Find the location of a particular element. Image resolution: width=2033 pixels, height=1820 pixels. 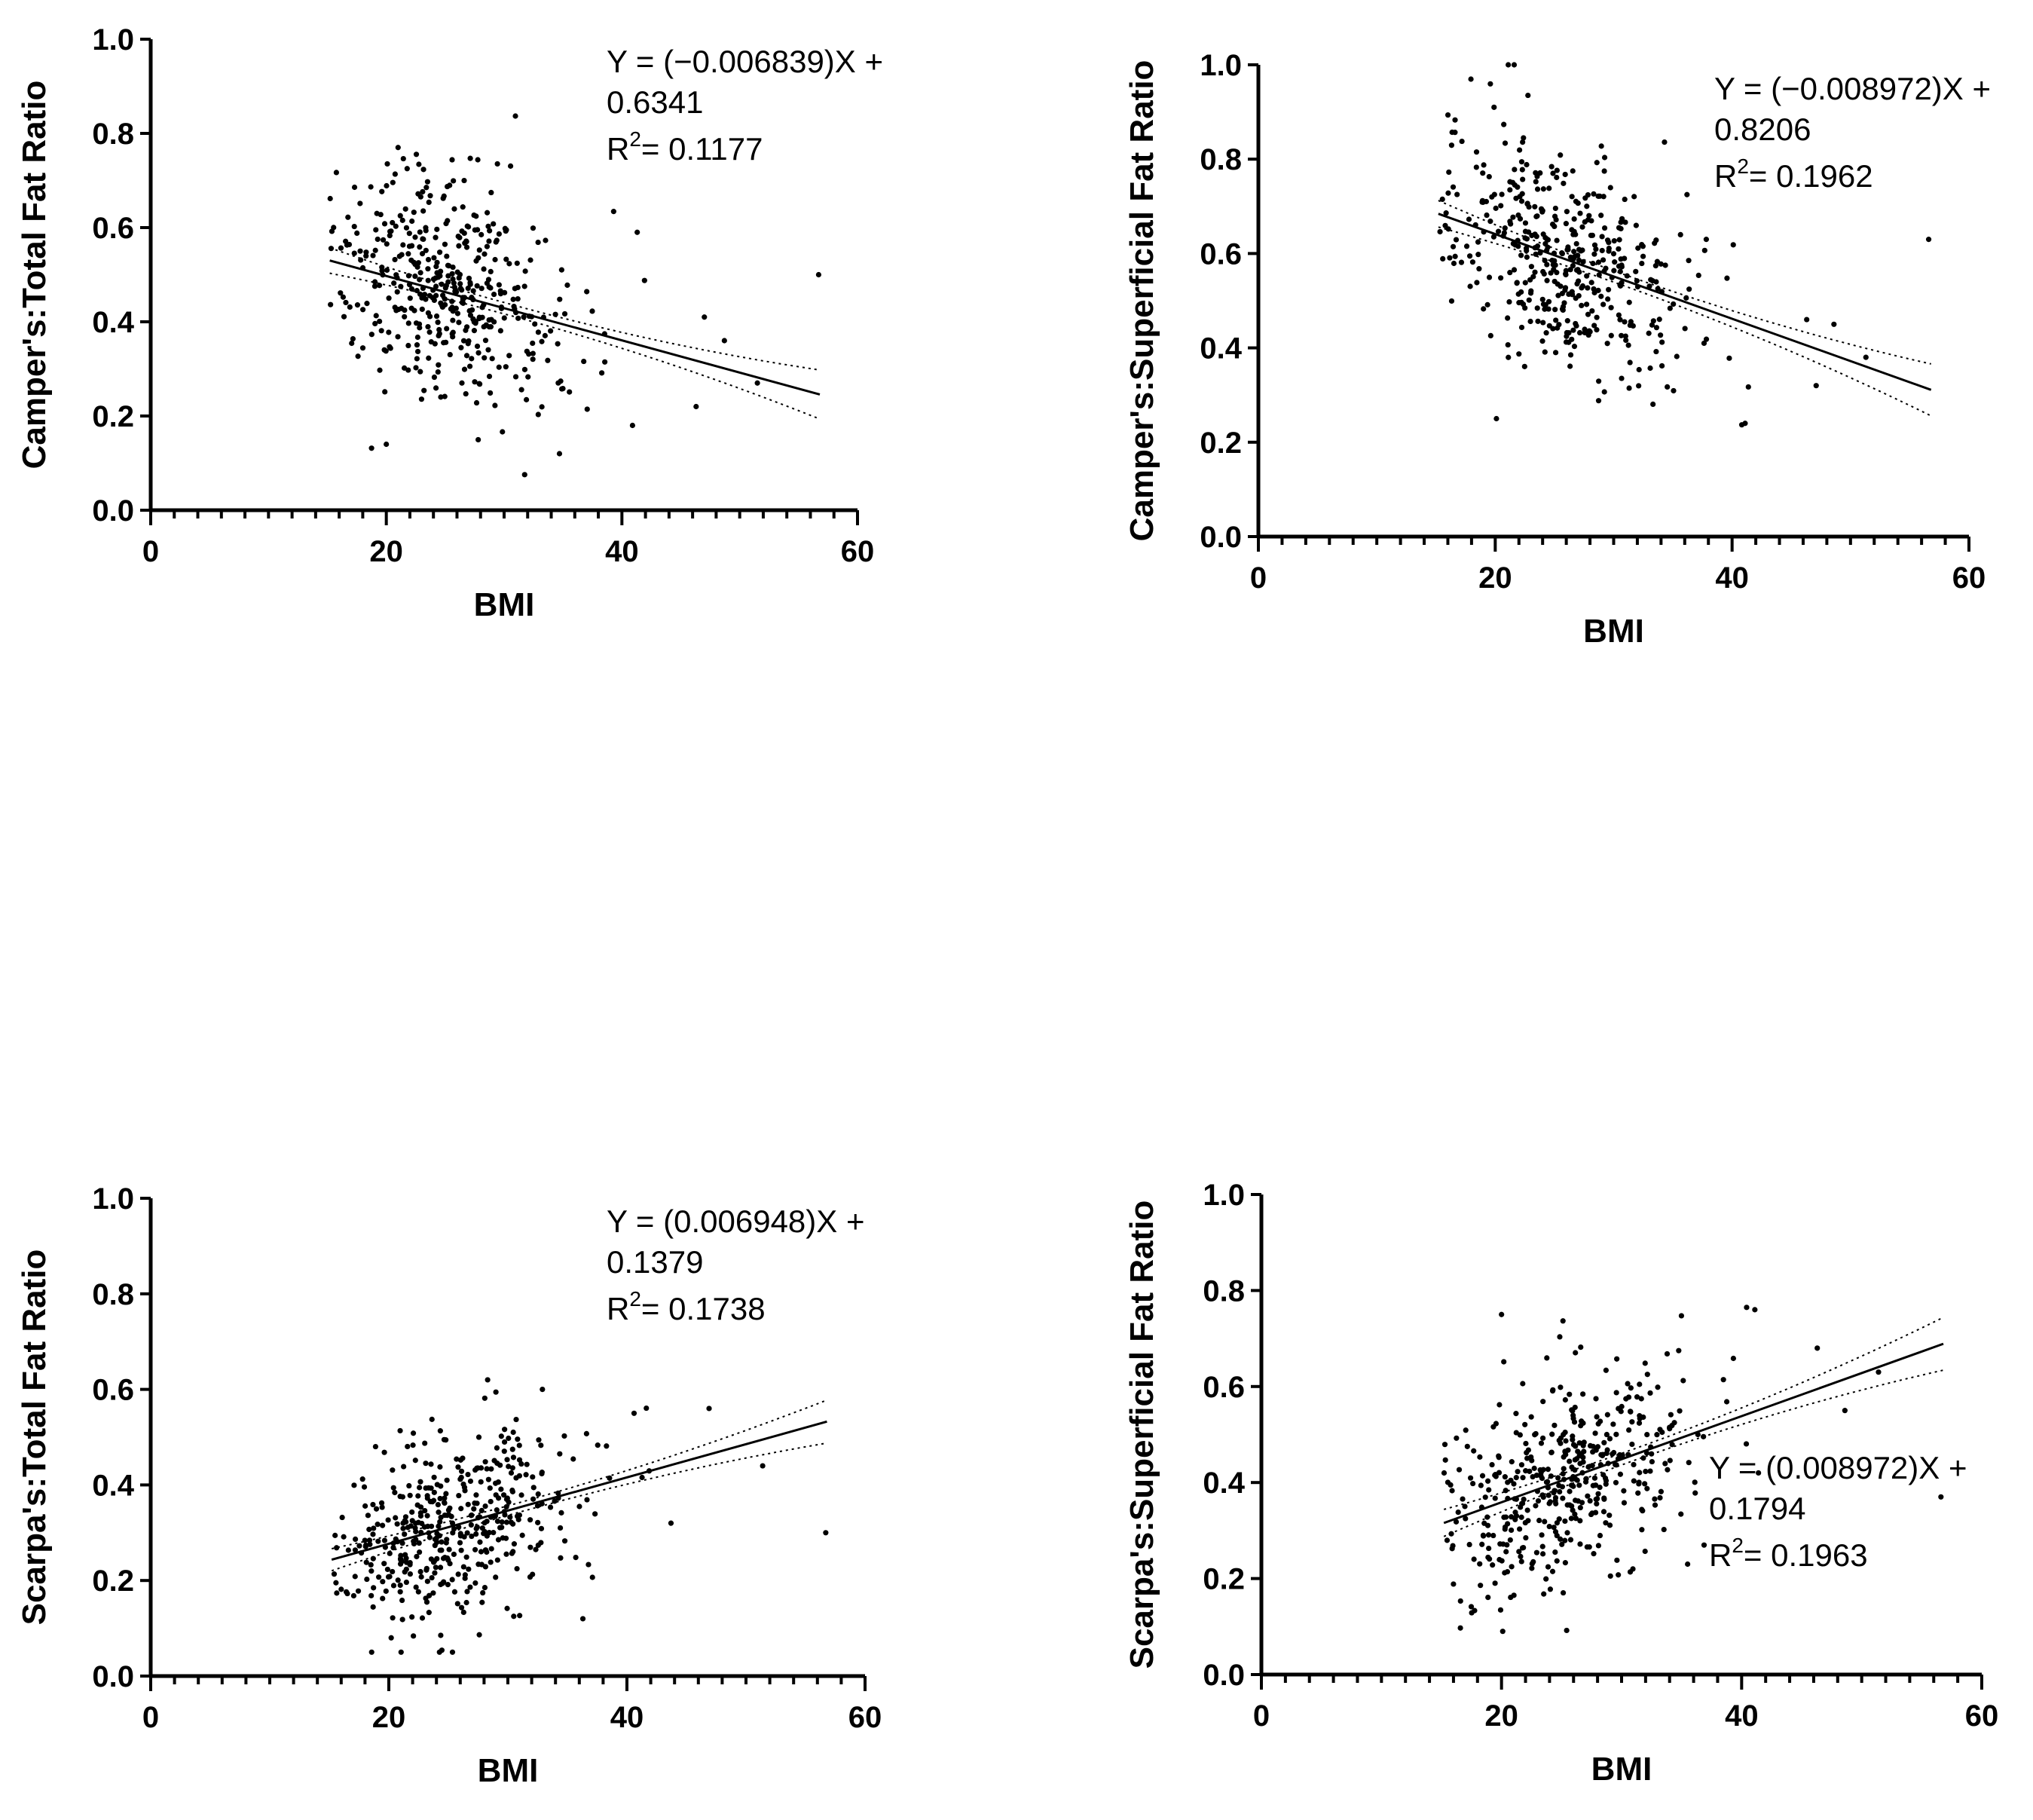

x-axis-title: BMI is located at coordinates (508, 1770).